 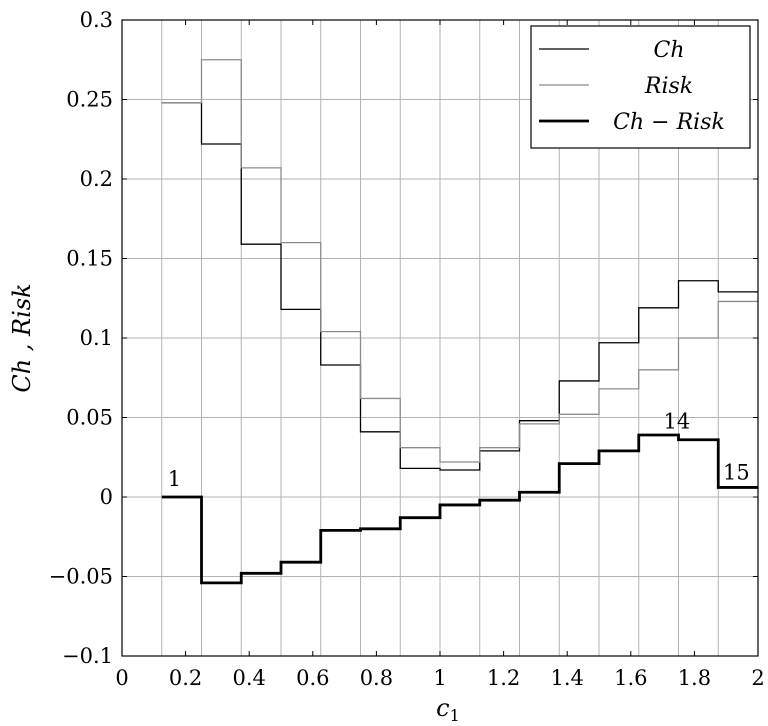 I want to click on legend: Ch Risk Ch − Risk, so click(x=640, y=87).